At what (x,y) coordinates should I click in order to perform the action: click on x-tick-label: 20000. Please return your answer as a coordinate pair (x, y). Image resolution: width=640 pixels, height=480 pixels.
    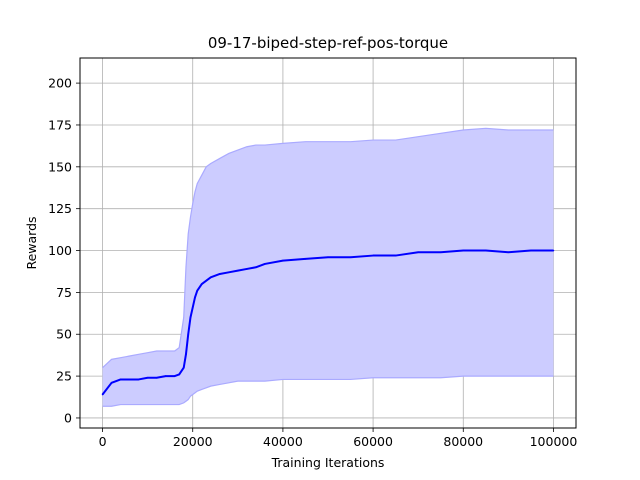
    Looking at the image, I should click on (193, 441).